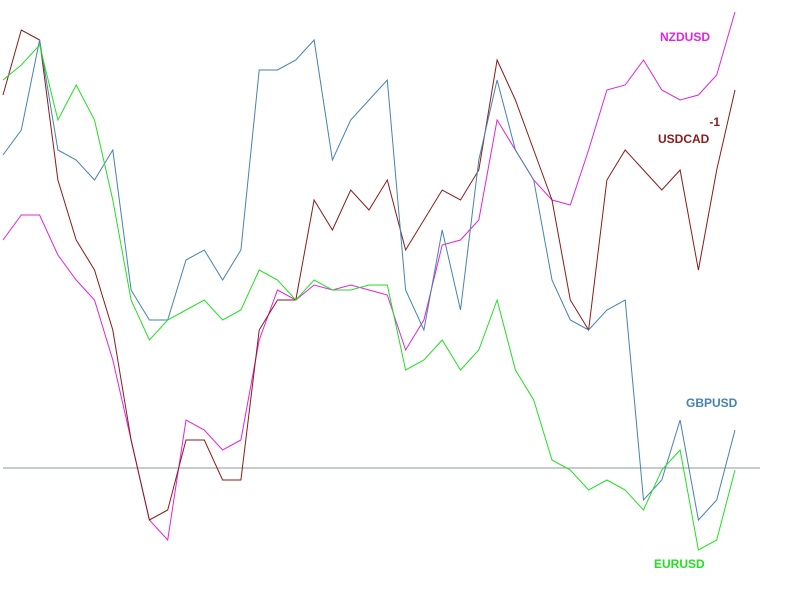  I want to click on series-label: USDCAD, so click(684, 139).